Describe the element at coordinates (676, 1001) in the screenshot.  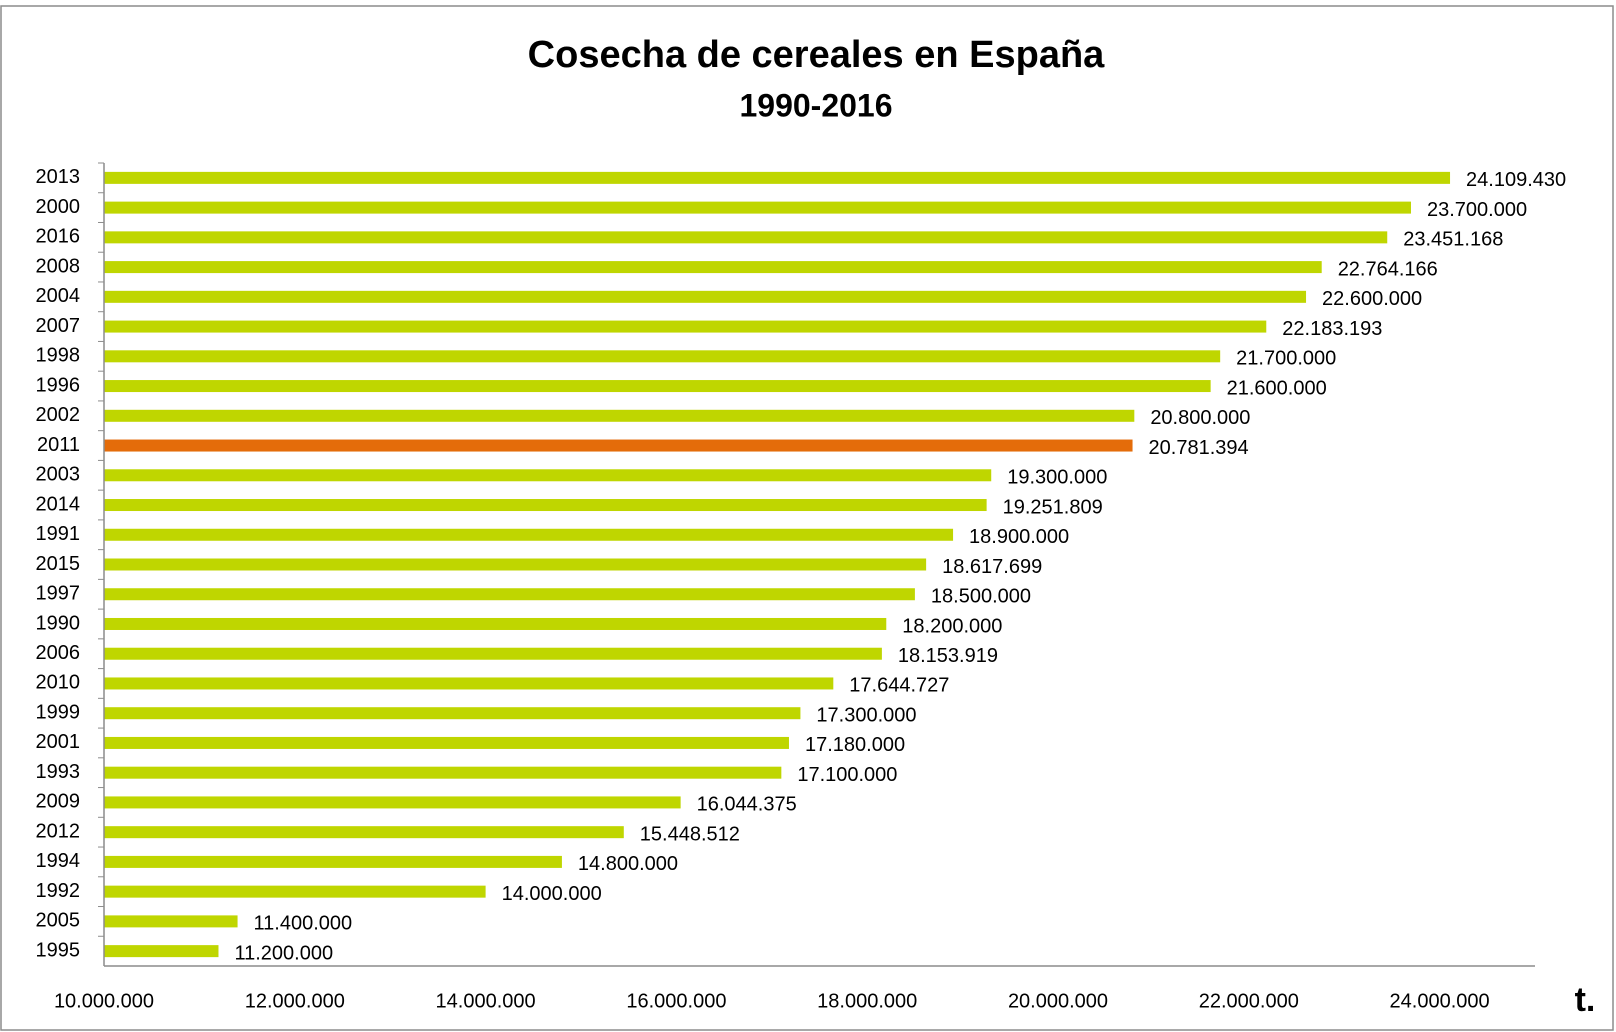
I see `x-tick-label: 16.000.000` at that location.